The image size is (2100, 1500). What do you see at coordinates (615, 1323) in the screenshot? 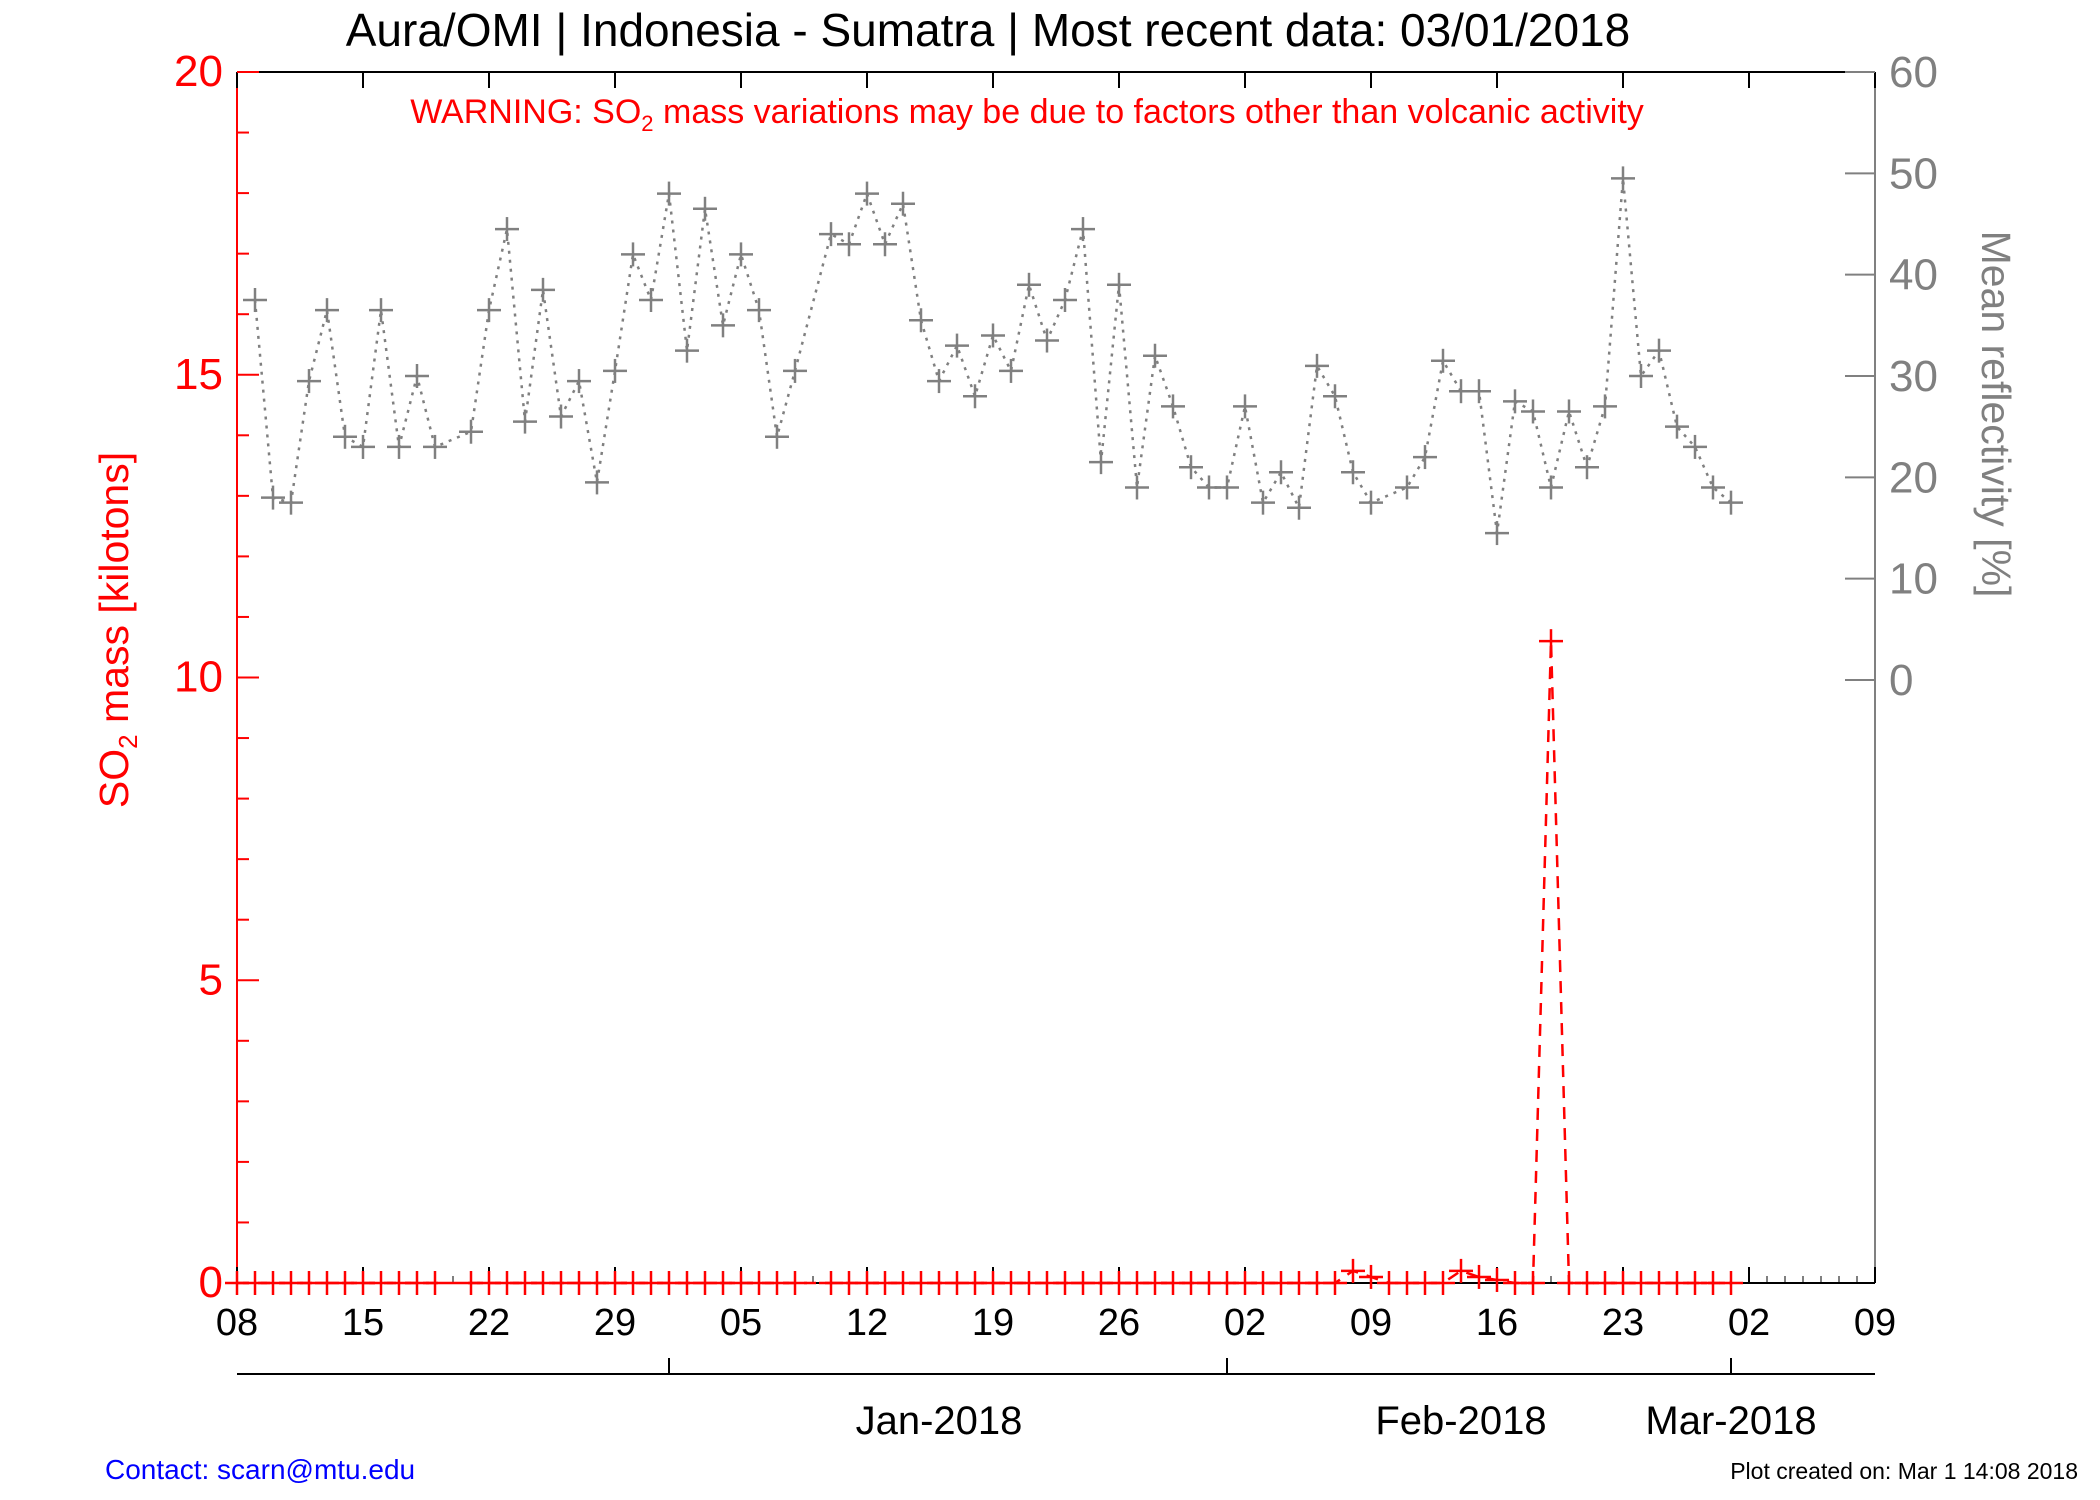
I see `x-tick-label: 29` at bounding box center [615, 1323].